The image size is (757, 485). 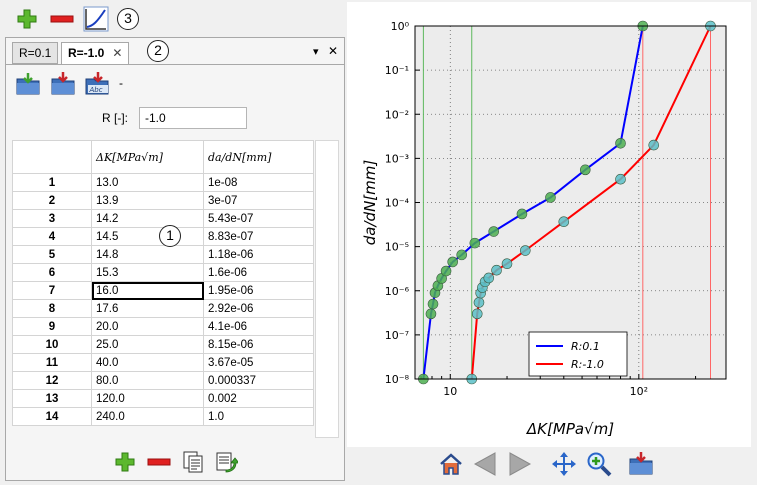 I want to click on y-tick-label: 10⁻⁸, so click(x=397, y=379).